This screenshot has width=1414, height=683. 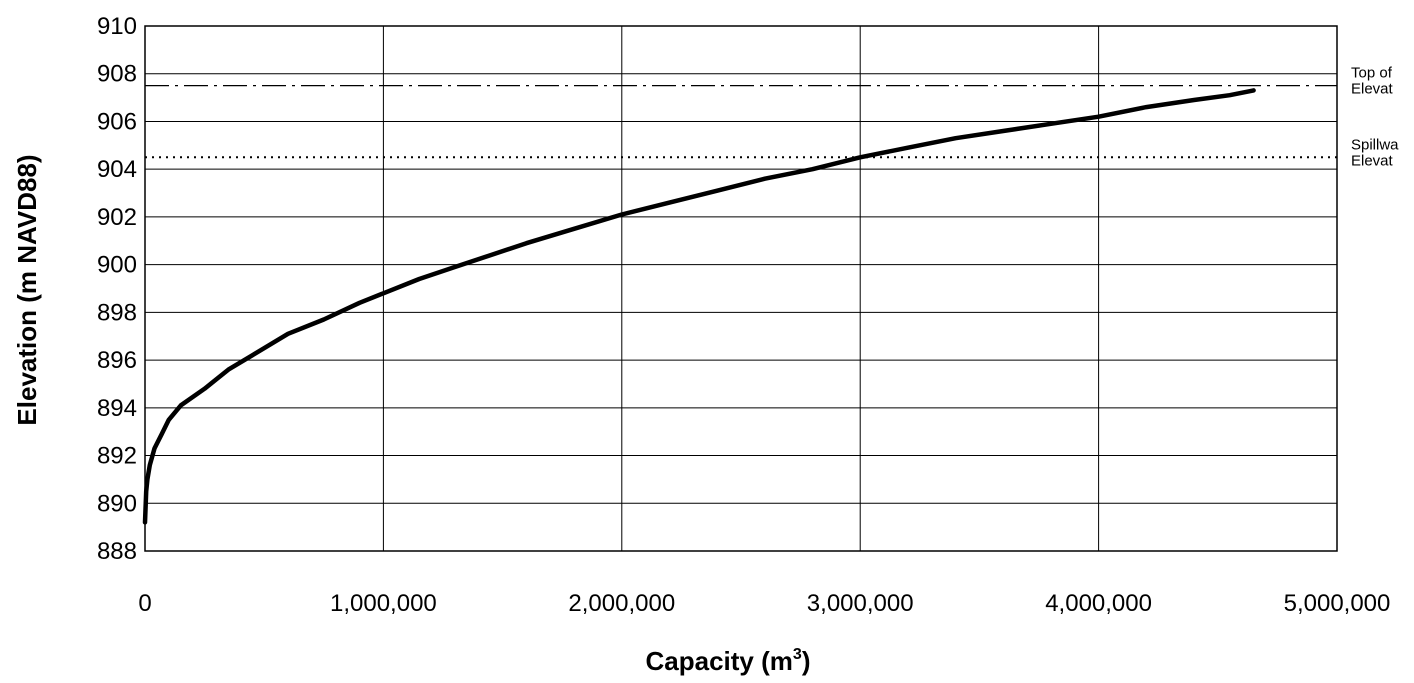 I want to click on x-axis-title-close: ), so click(x=806, y=661).